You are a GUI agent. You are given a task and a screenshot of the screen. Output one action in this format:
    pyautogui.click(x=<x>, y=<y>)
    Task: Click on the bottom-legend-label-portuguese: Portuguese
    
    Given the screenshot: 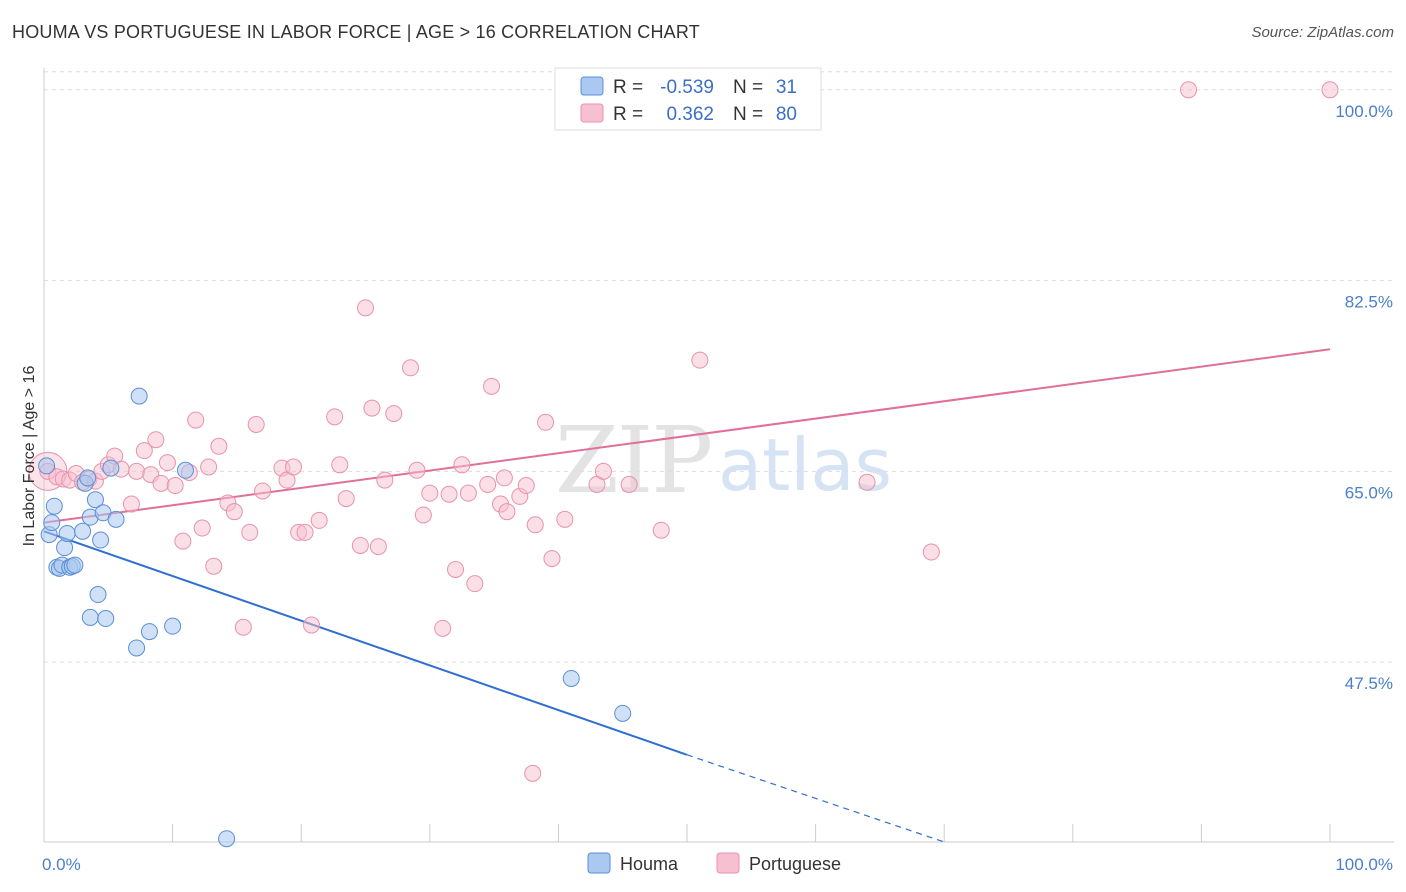 What is the action you would take?
    pyautogui.click(x=795, y=864)
    